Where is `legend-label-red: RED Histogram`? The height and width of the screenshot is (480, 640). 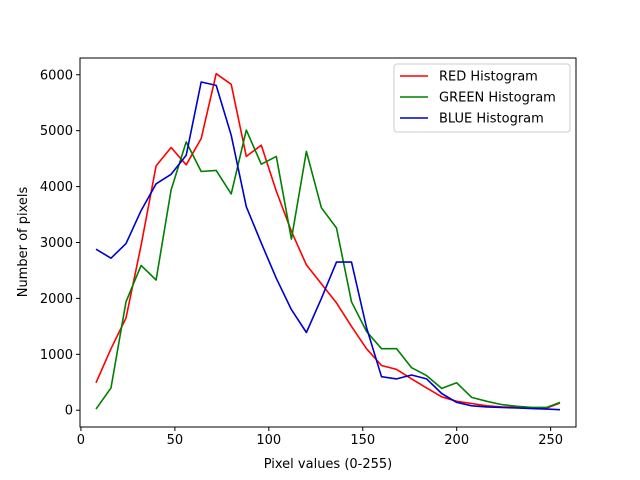
legend-label-red: RED Histogram is located at coordinates (488, 77).